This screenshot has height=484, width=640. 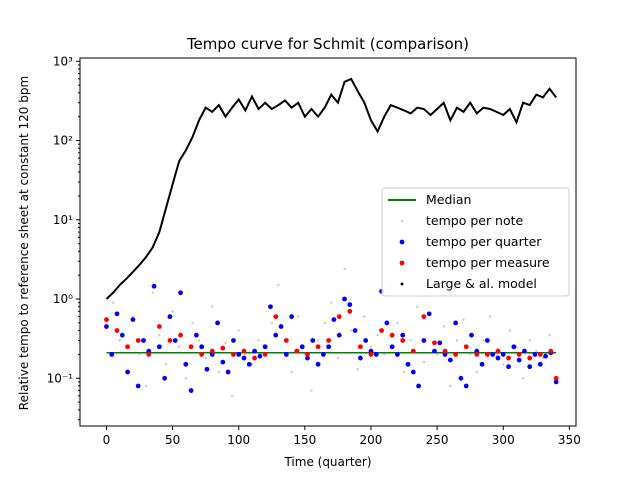 I want to click on x-tick-label: 200, so click(x=371, y=440).